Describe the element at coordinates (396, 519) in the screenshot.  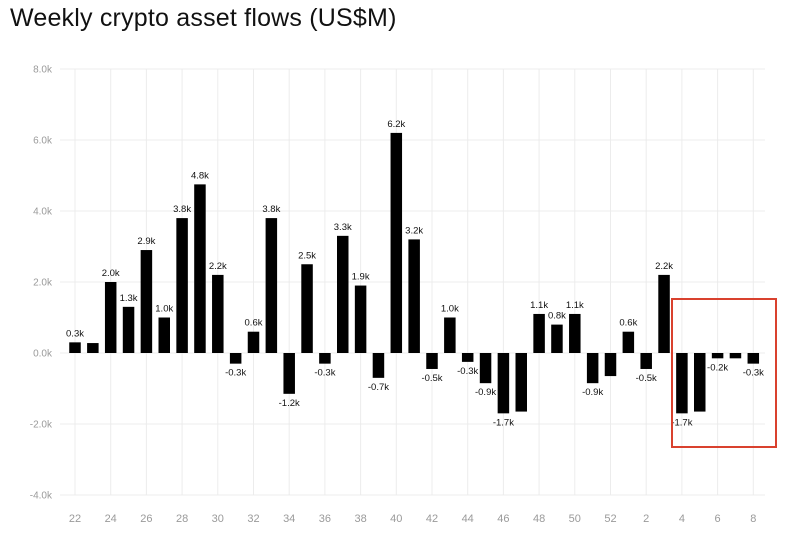
I see `x-tick-label: 40` at that location.